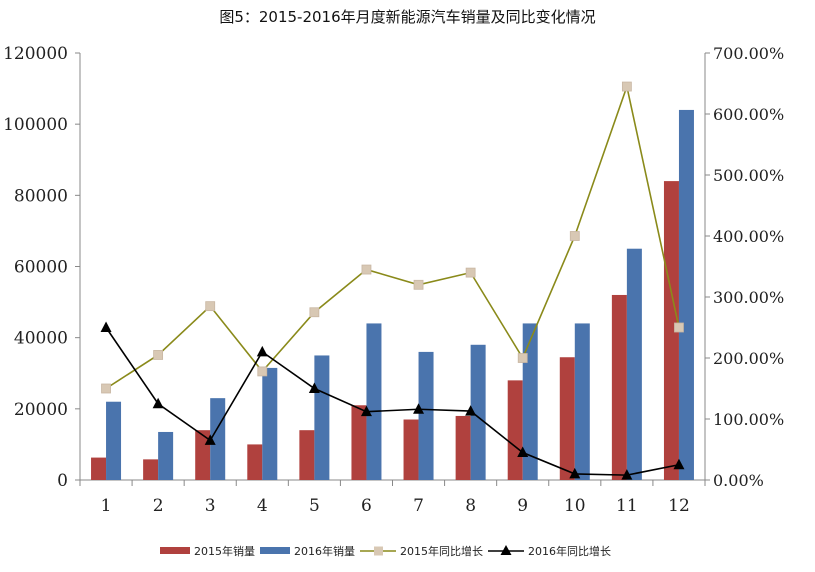  What do you see at coordinates (262, 506) in the screenshot?
I see `x-tick-label: 4` at bounding box center [262, 506].